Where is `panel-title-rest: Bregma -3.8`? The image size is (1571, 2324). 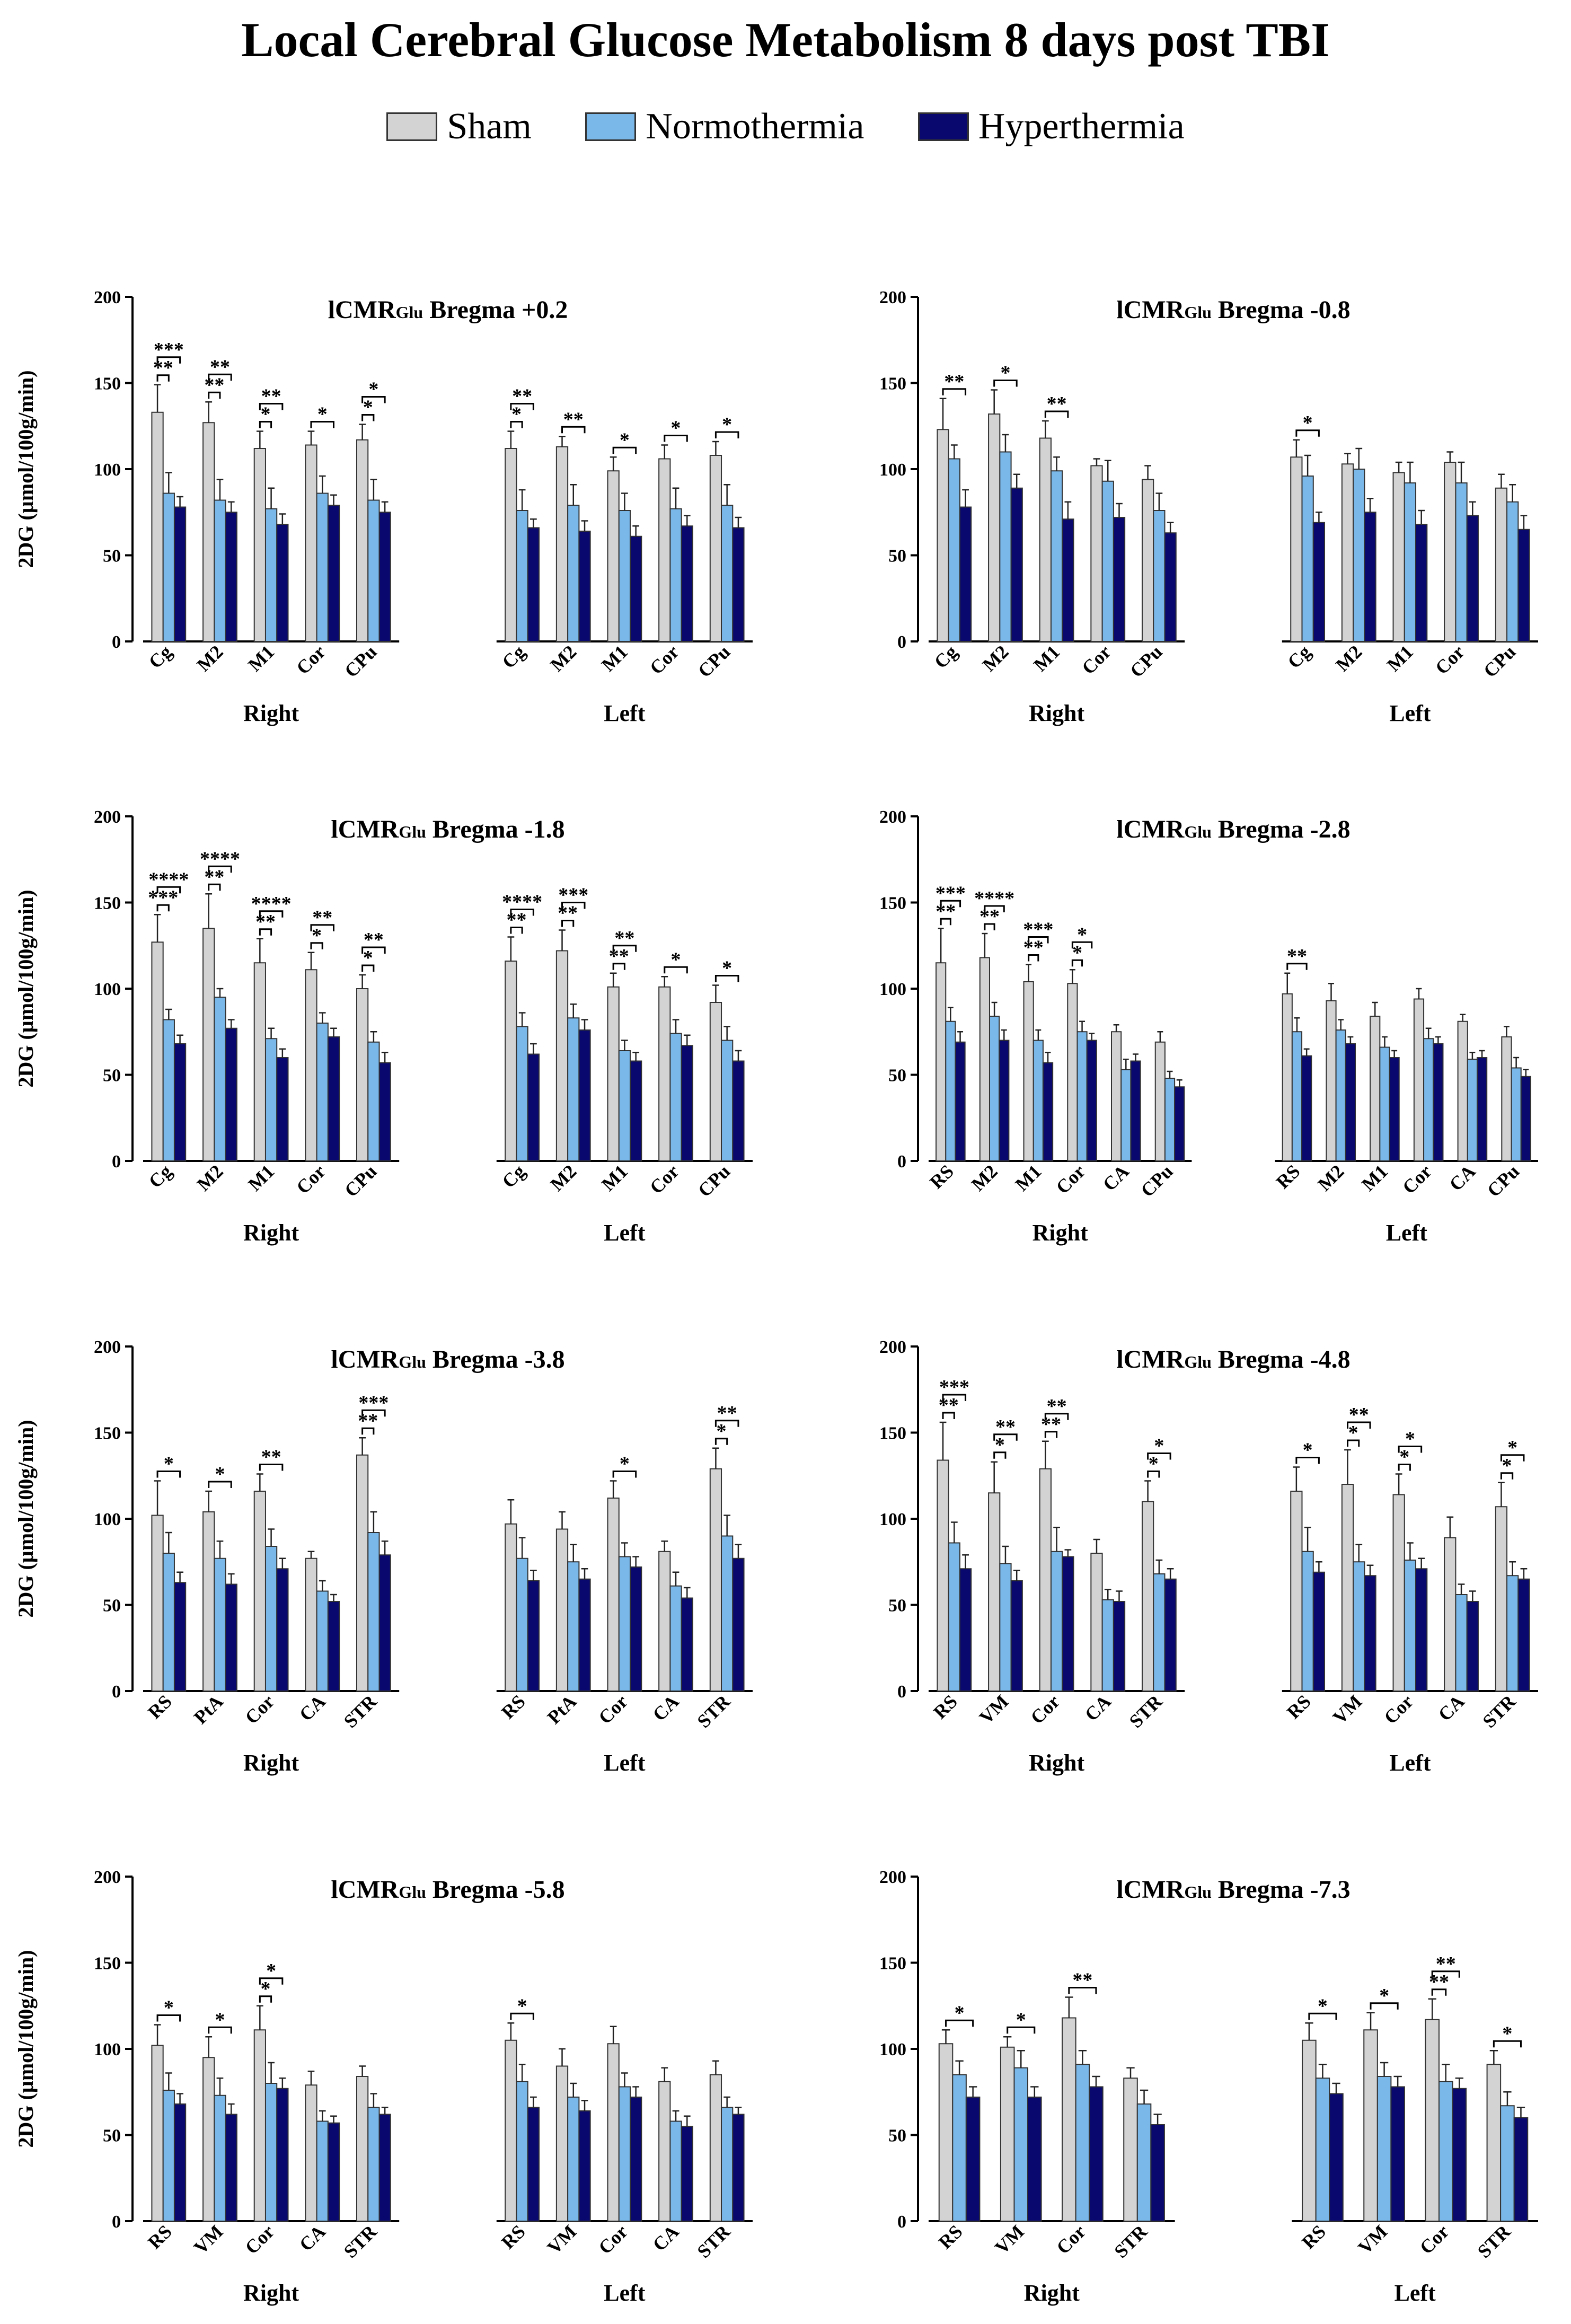 panel-title-rest: Bregma -3.8 is located at coordinates (496, 1359).